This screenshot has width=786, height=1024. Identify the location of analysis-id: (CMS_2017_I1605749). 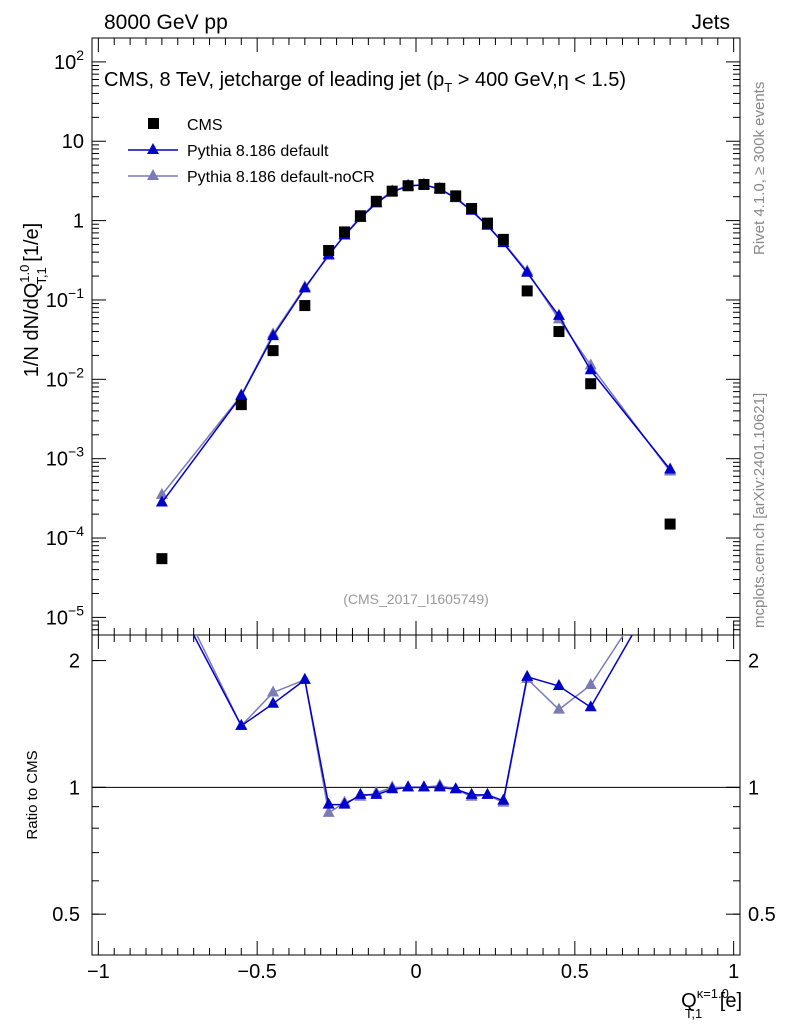
(416, 599).